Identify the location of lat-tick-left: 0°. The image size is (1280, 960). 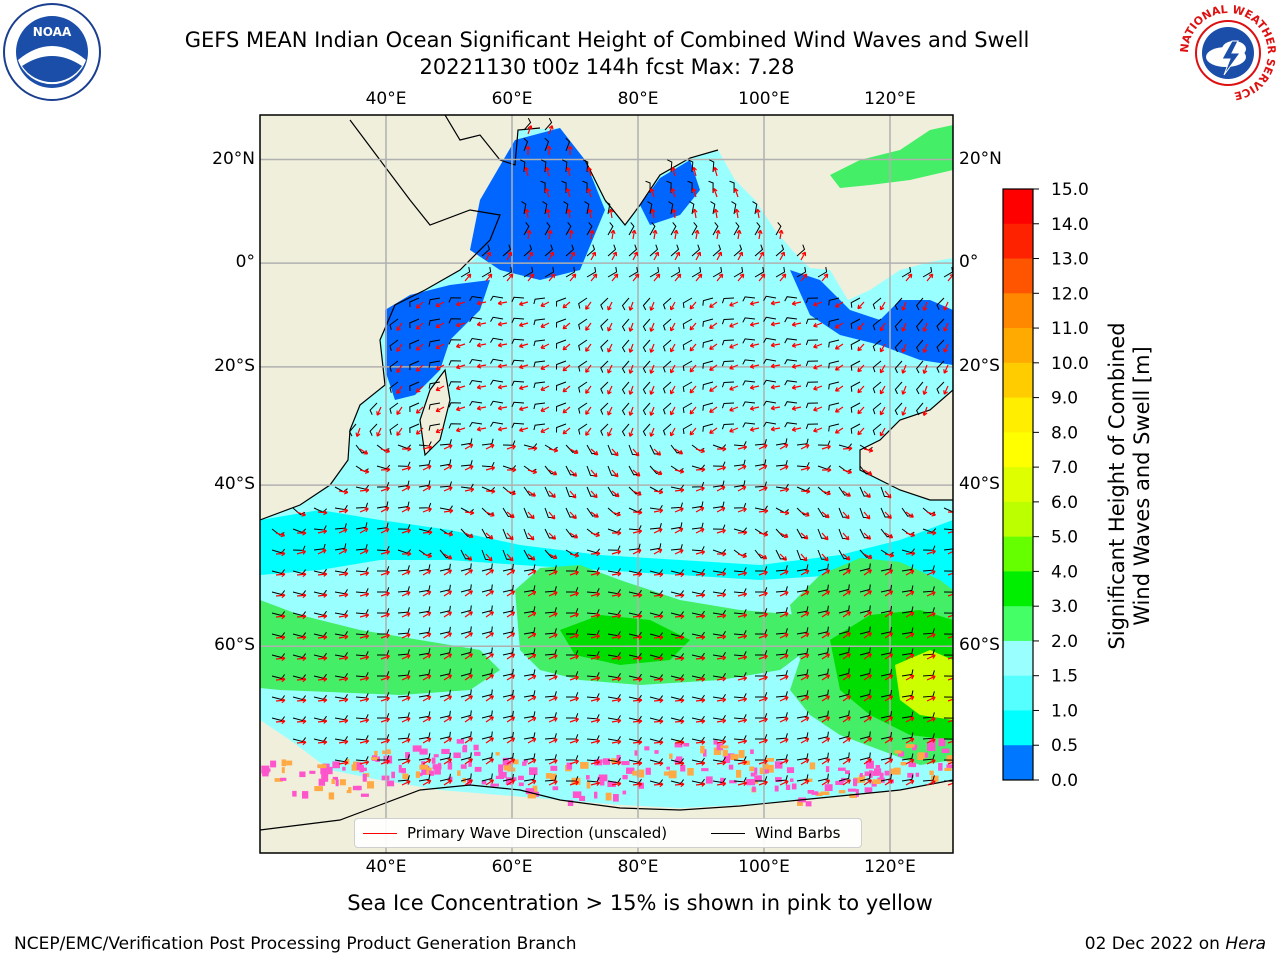
(245, 262).